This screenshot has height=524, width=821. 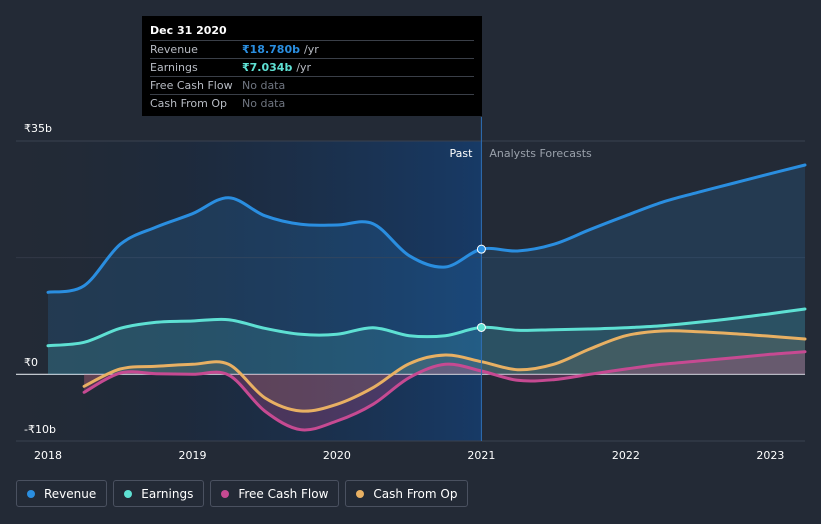 I want to click on y-tick-label: ₹0, so click(x=31, y=362).